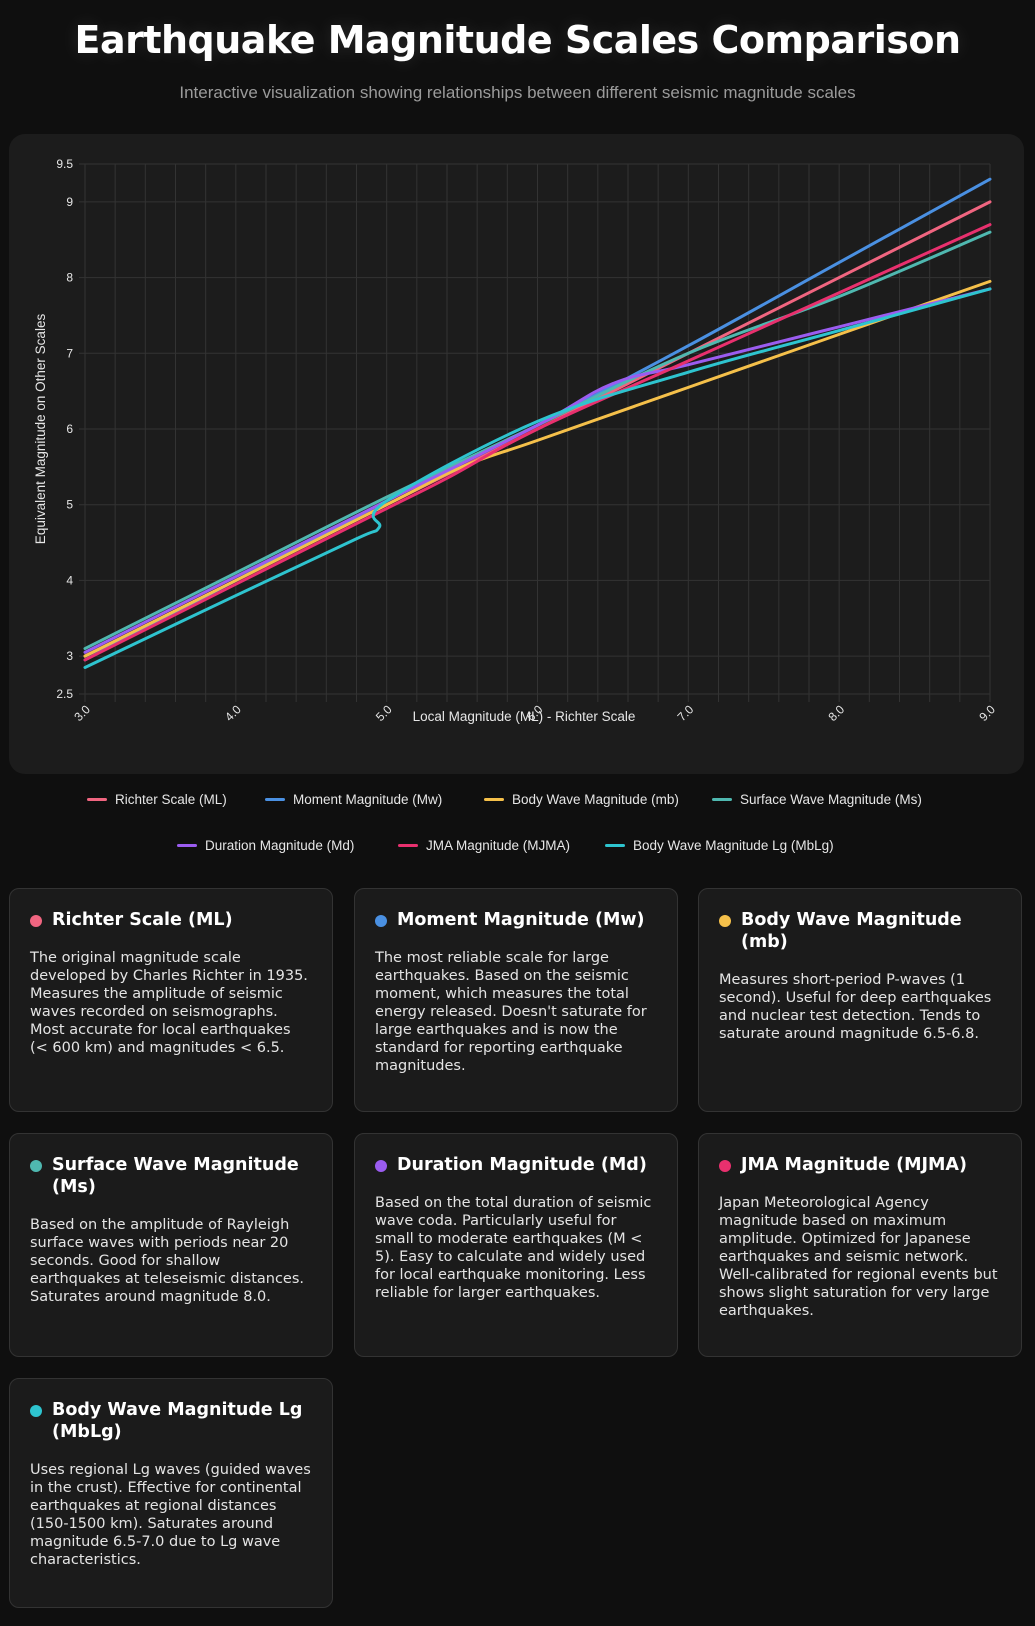  I want to click on x-tick-label: 8.0, so click(836, 713).